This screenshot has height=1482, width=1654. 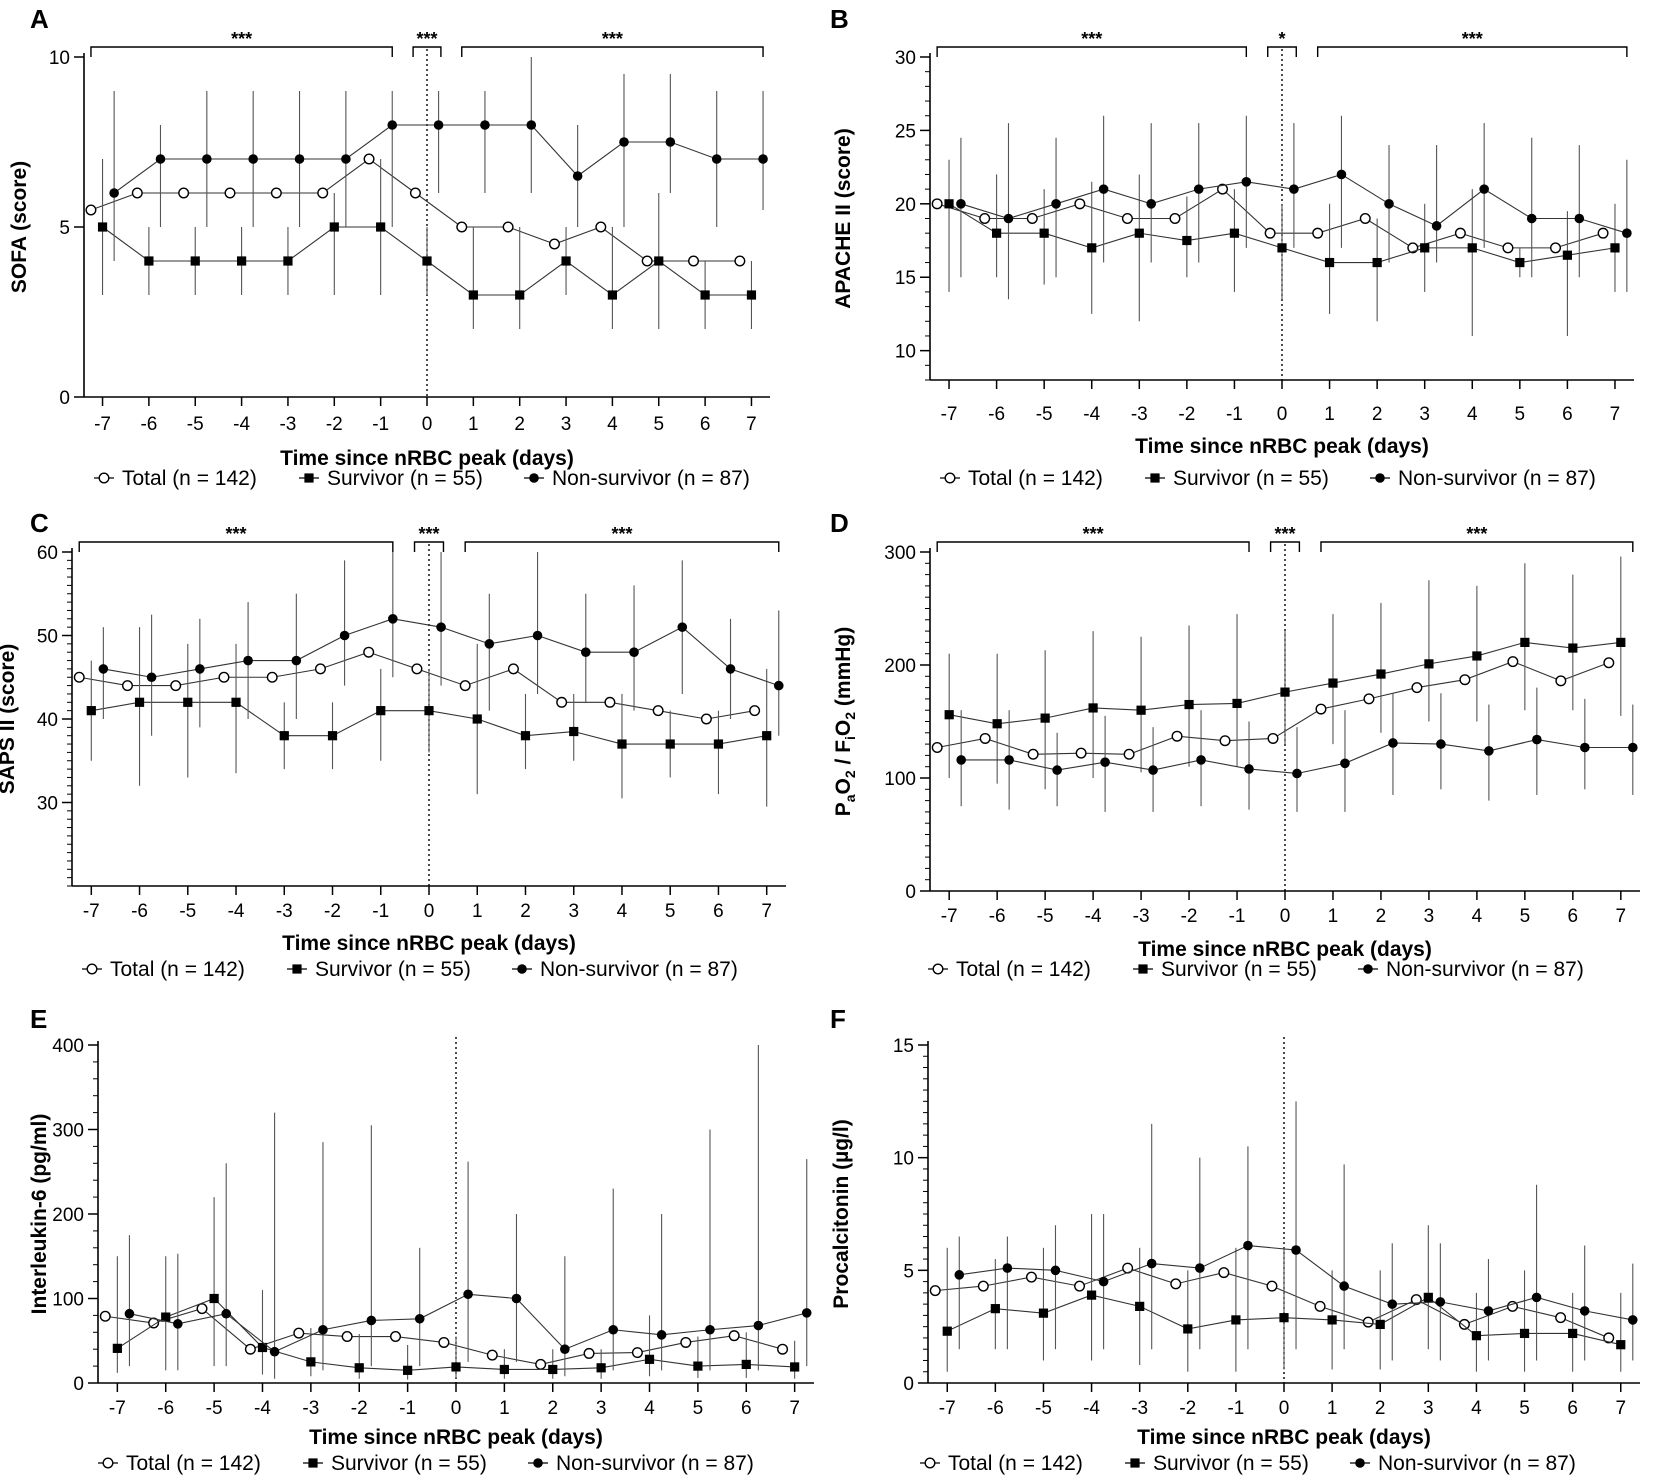 I want to click on y-axis-title: Interleukin-6 (pg/ml), so click(x=39, y=1214).